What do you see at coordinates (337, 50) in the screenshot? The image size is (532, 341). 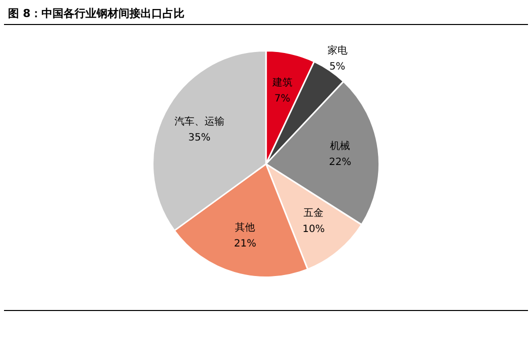 I see `slice-label: 家电` at bounding box center [337, 50].